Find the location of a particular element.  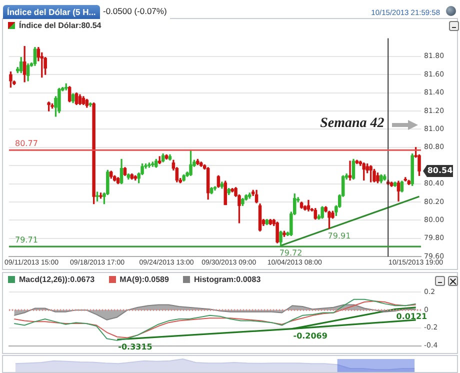

annotation: -0.2069 is located at coordinates (310, 336).